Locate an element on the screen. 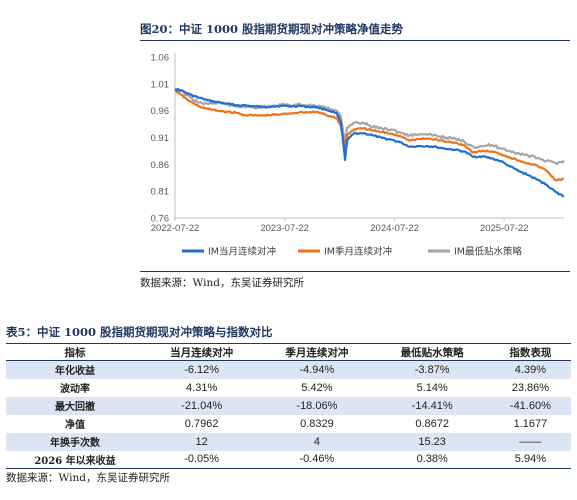 The height and width of the screenshot is (500, 577). cell-value: -41.60% is located at coordinates (530, 405).